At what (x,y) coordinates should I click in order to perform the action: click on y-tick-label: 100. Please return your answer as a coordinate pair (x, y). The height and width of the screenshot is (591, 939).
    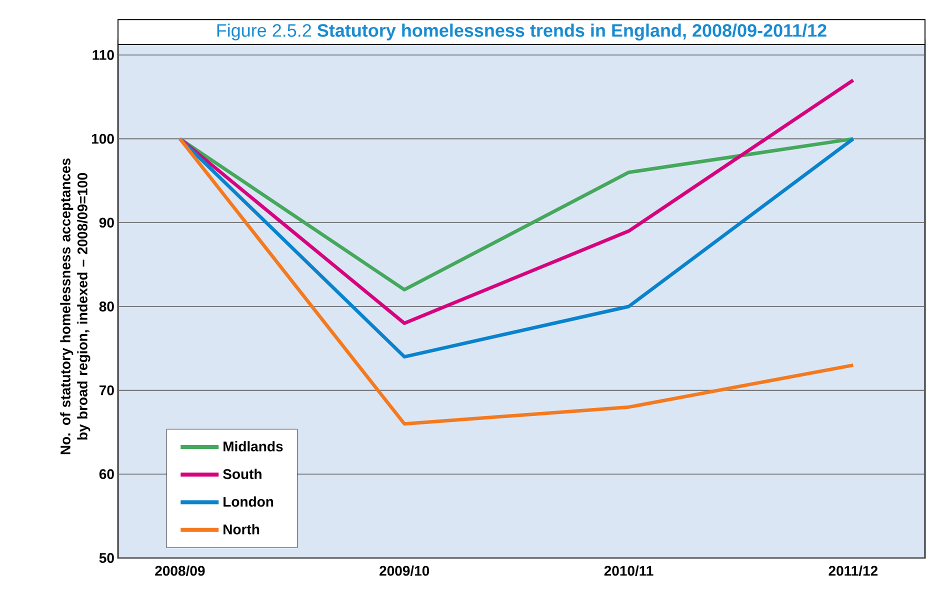
    Looking at the image, I should click on (103, 139).